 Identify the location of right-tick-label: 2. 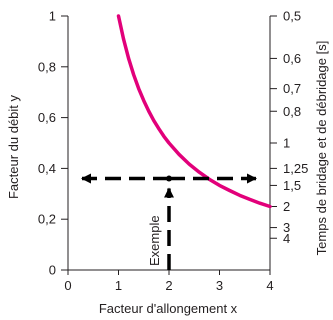
(286, 206).